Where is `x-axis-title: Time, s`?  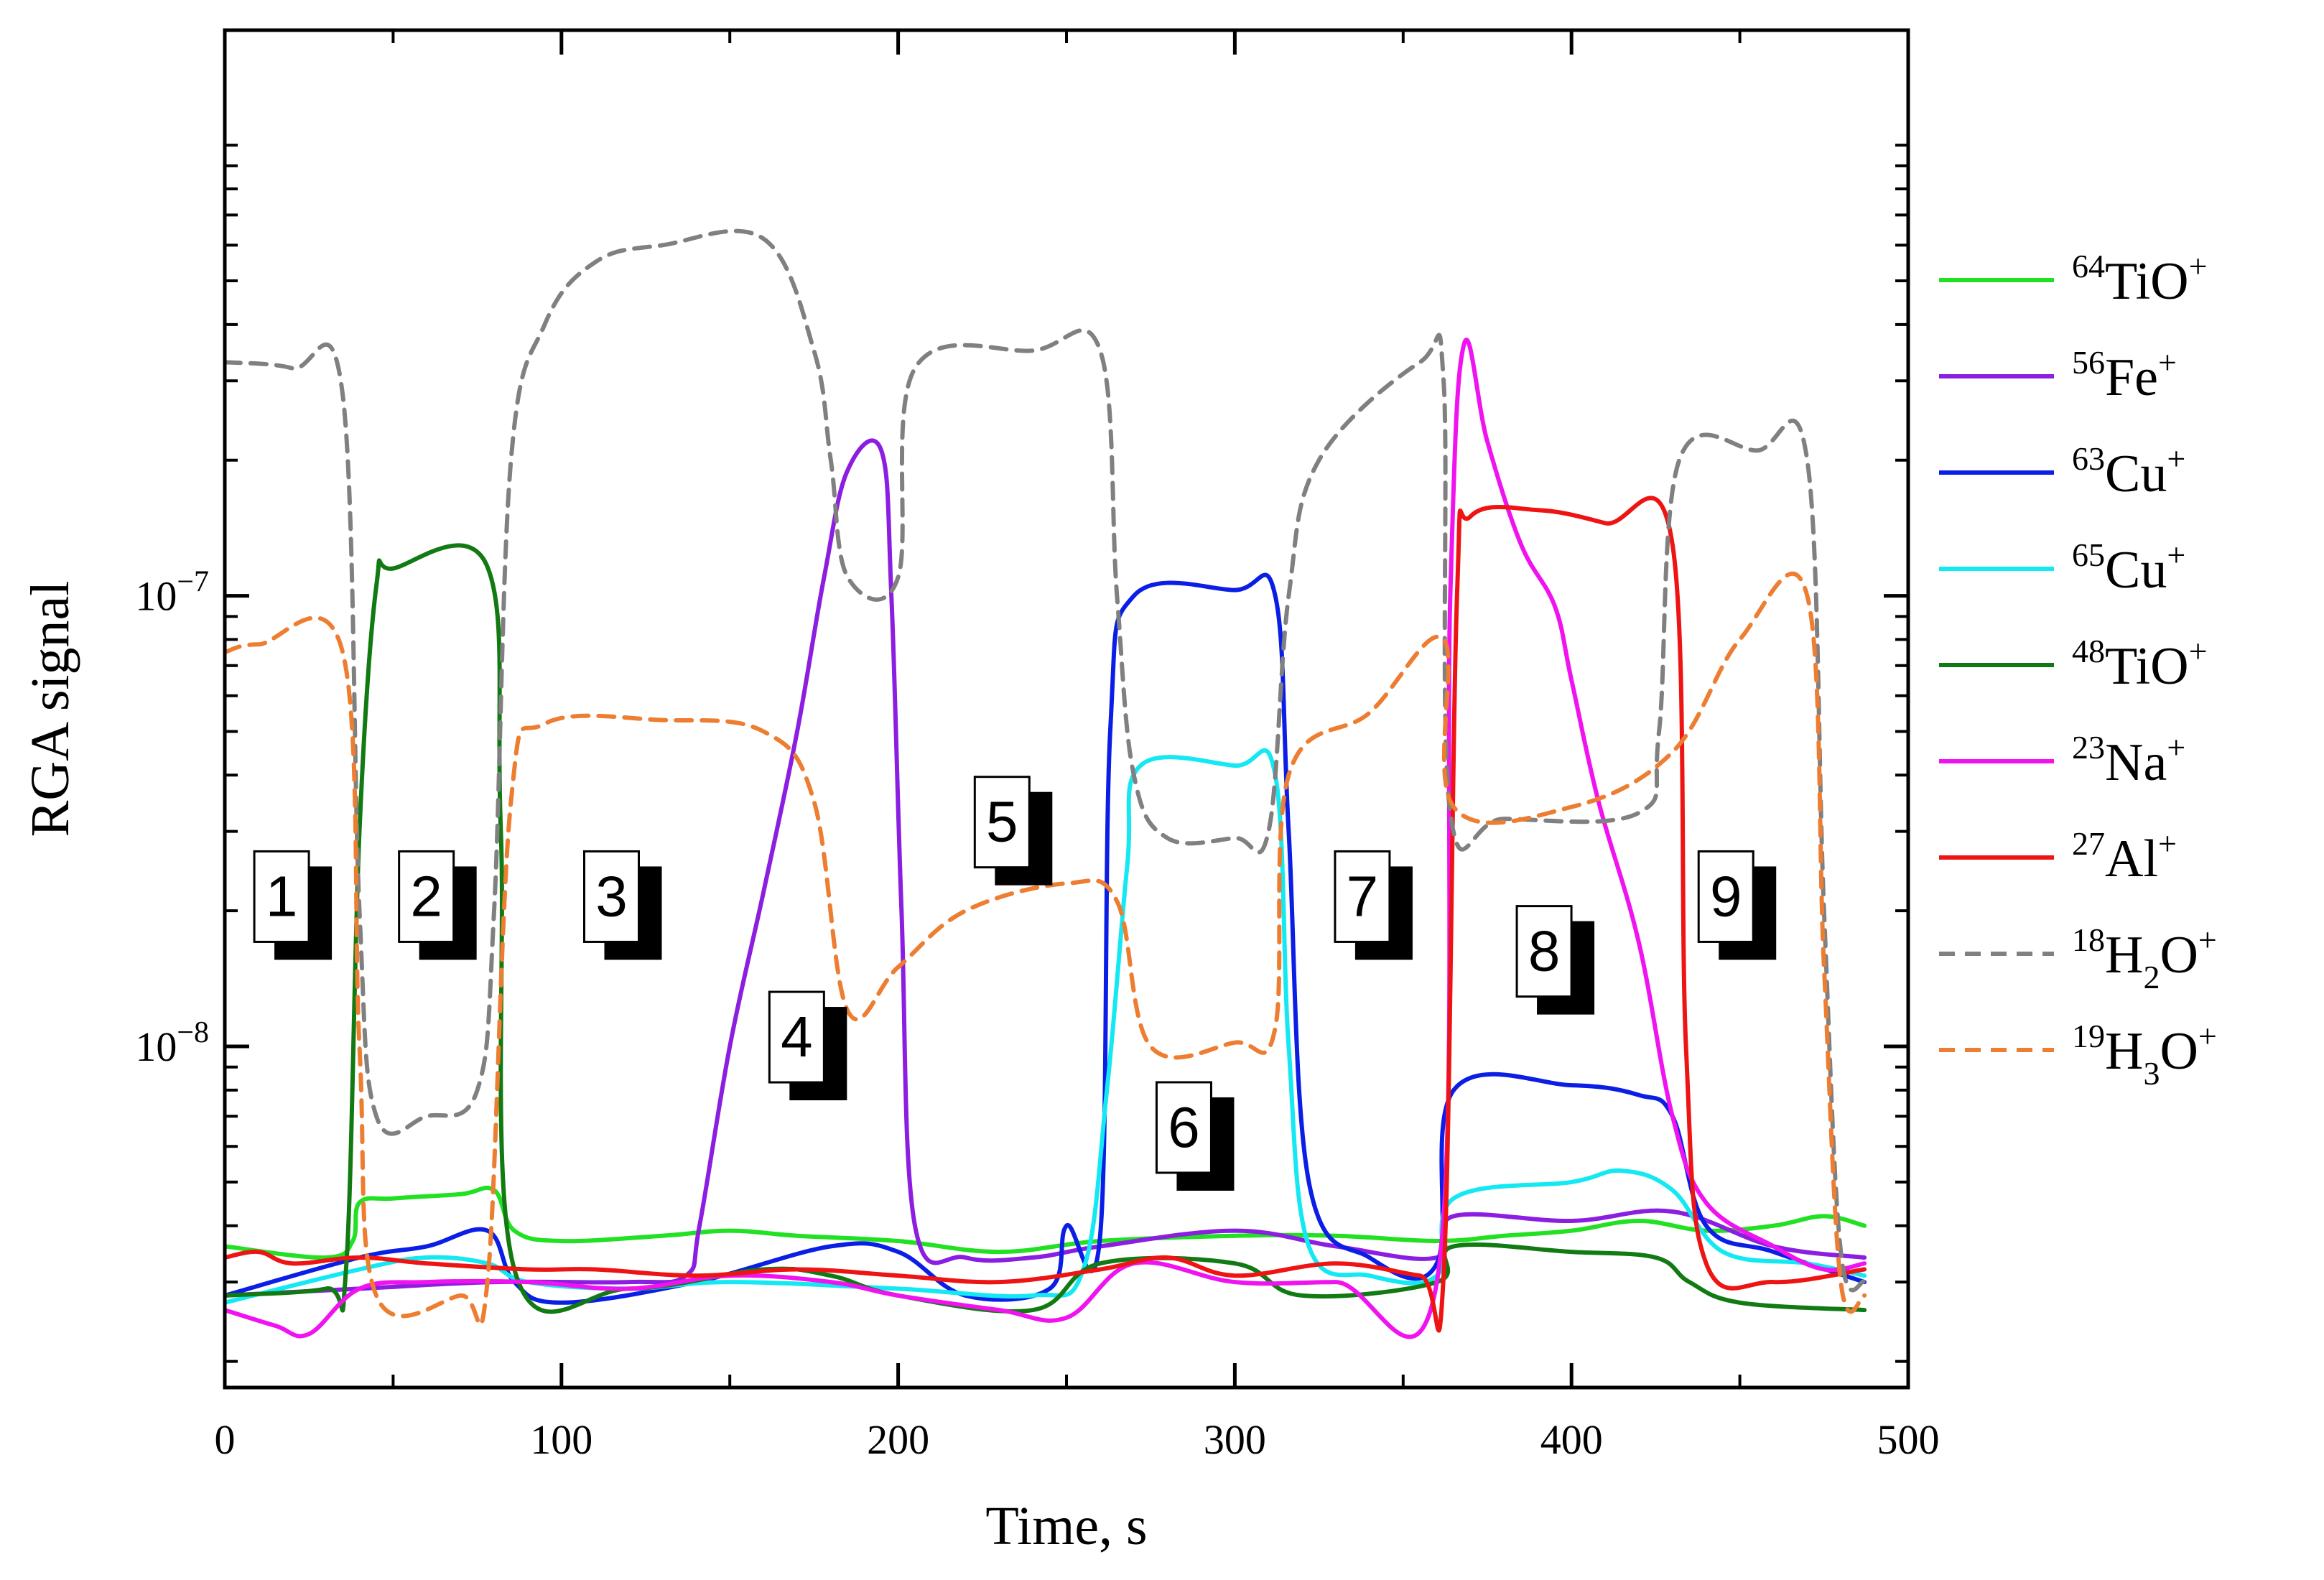 x-axis-title: Time, s is located at coordinates (1066, 1526).